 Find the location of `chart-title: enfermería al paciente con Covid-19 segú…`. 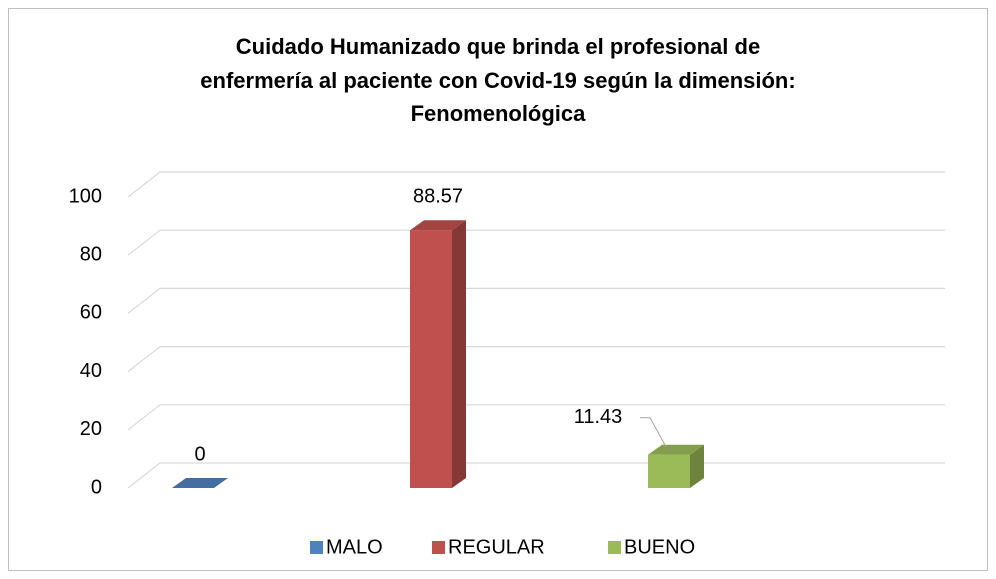

chart-title: enfermería al paciente con Covid-19 segú… is located at coordinates (497, 80).